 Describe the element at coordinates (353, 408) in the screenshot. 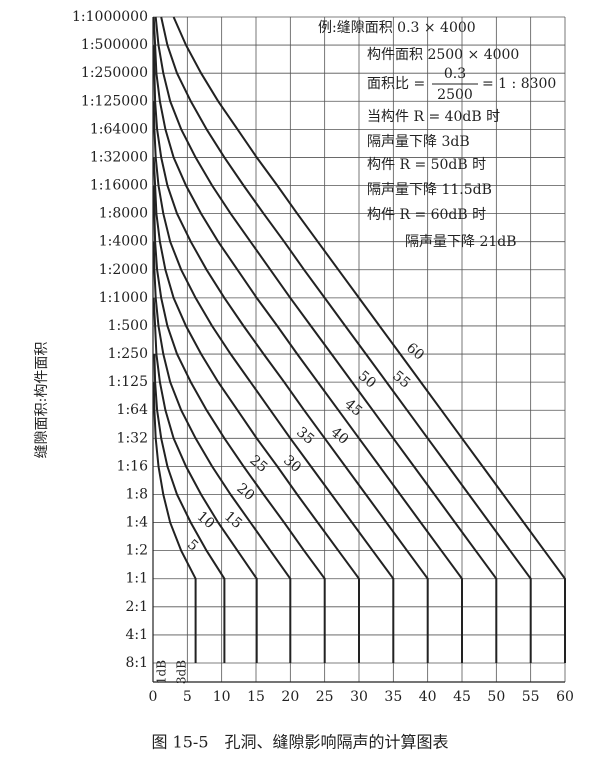

I see `curve-label: 45` at that location.